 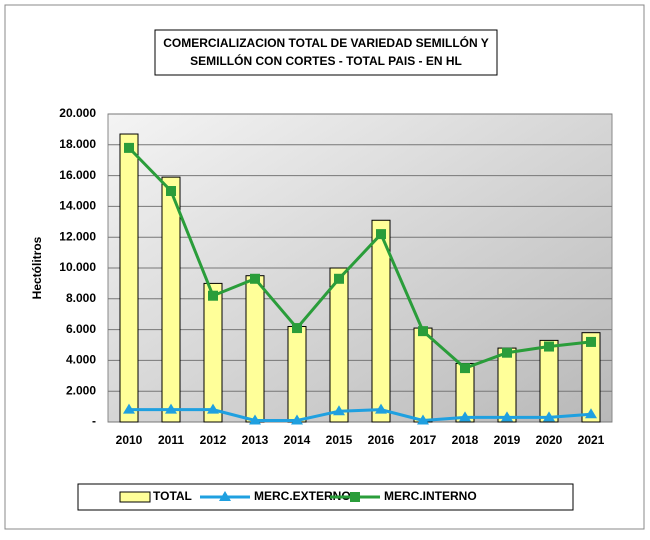 I want to click on title-box, so click(x=326, y=52).